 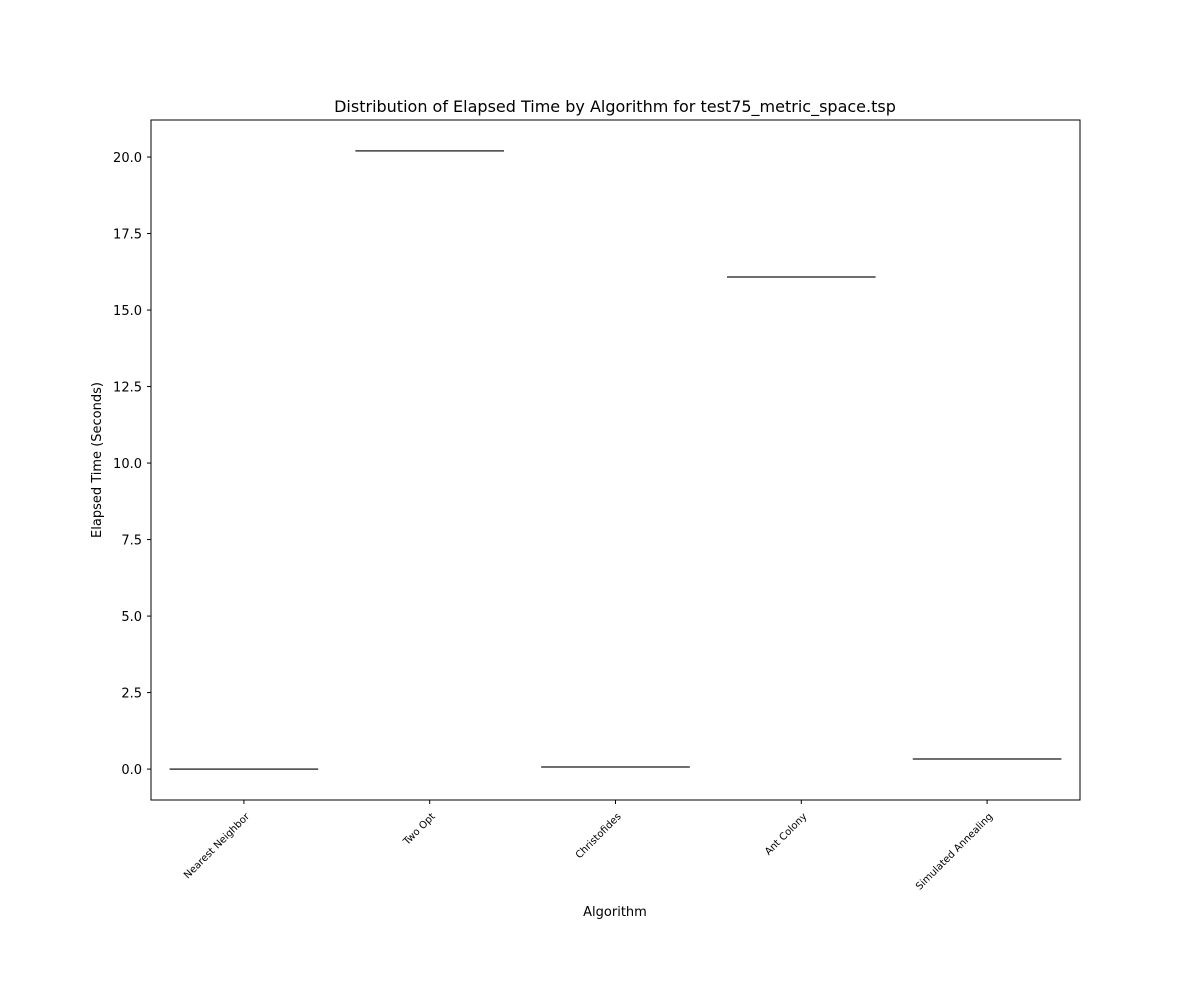 I want to click on y-axis: 0.0 2.5 5.0 7.5 10.0 12.5 15.0 17.5 20.0, so click(x=132, y=464).